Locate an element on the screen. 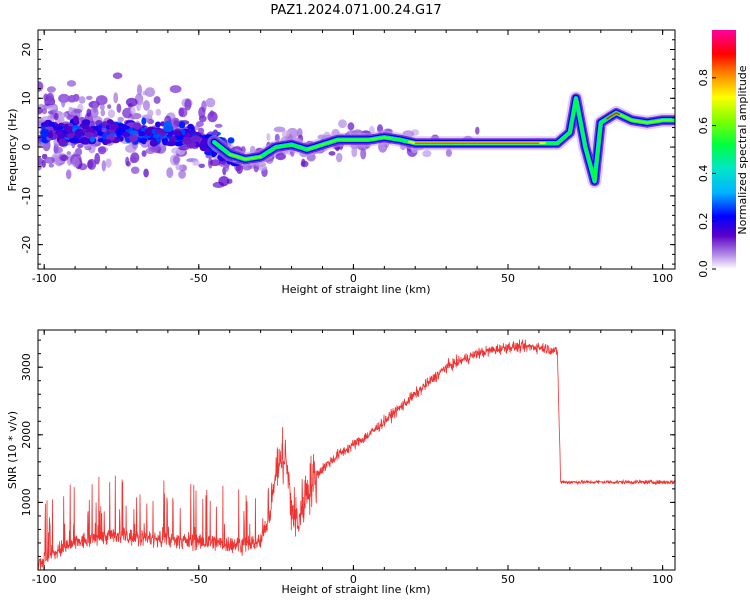 The height and width of the screenshot is (600, 750). chart-title: PAZ1.2024.071.00.24.G17 is located at coordinates (355, 10).